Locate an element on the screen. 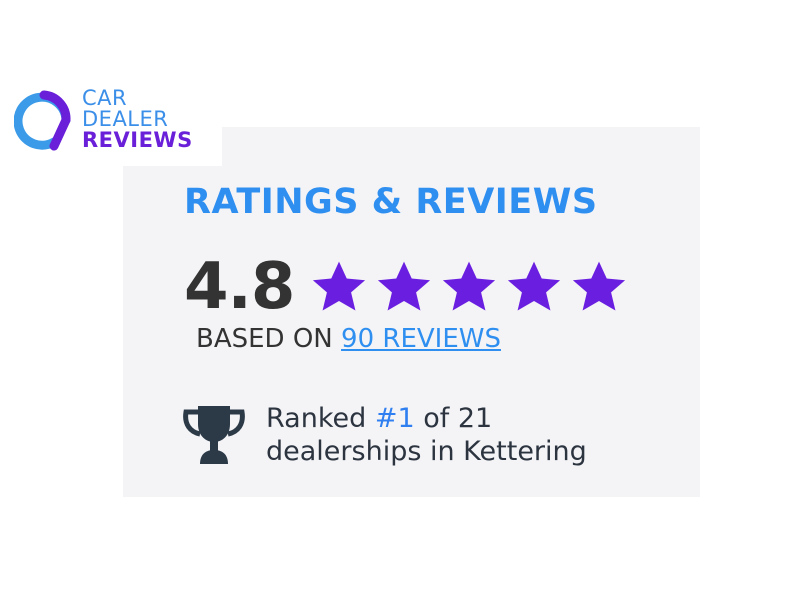 The width and height of the screenshot is (800, 600). logo-line3: REVIEWS is located at coordinates (137, 140).